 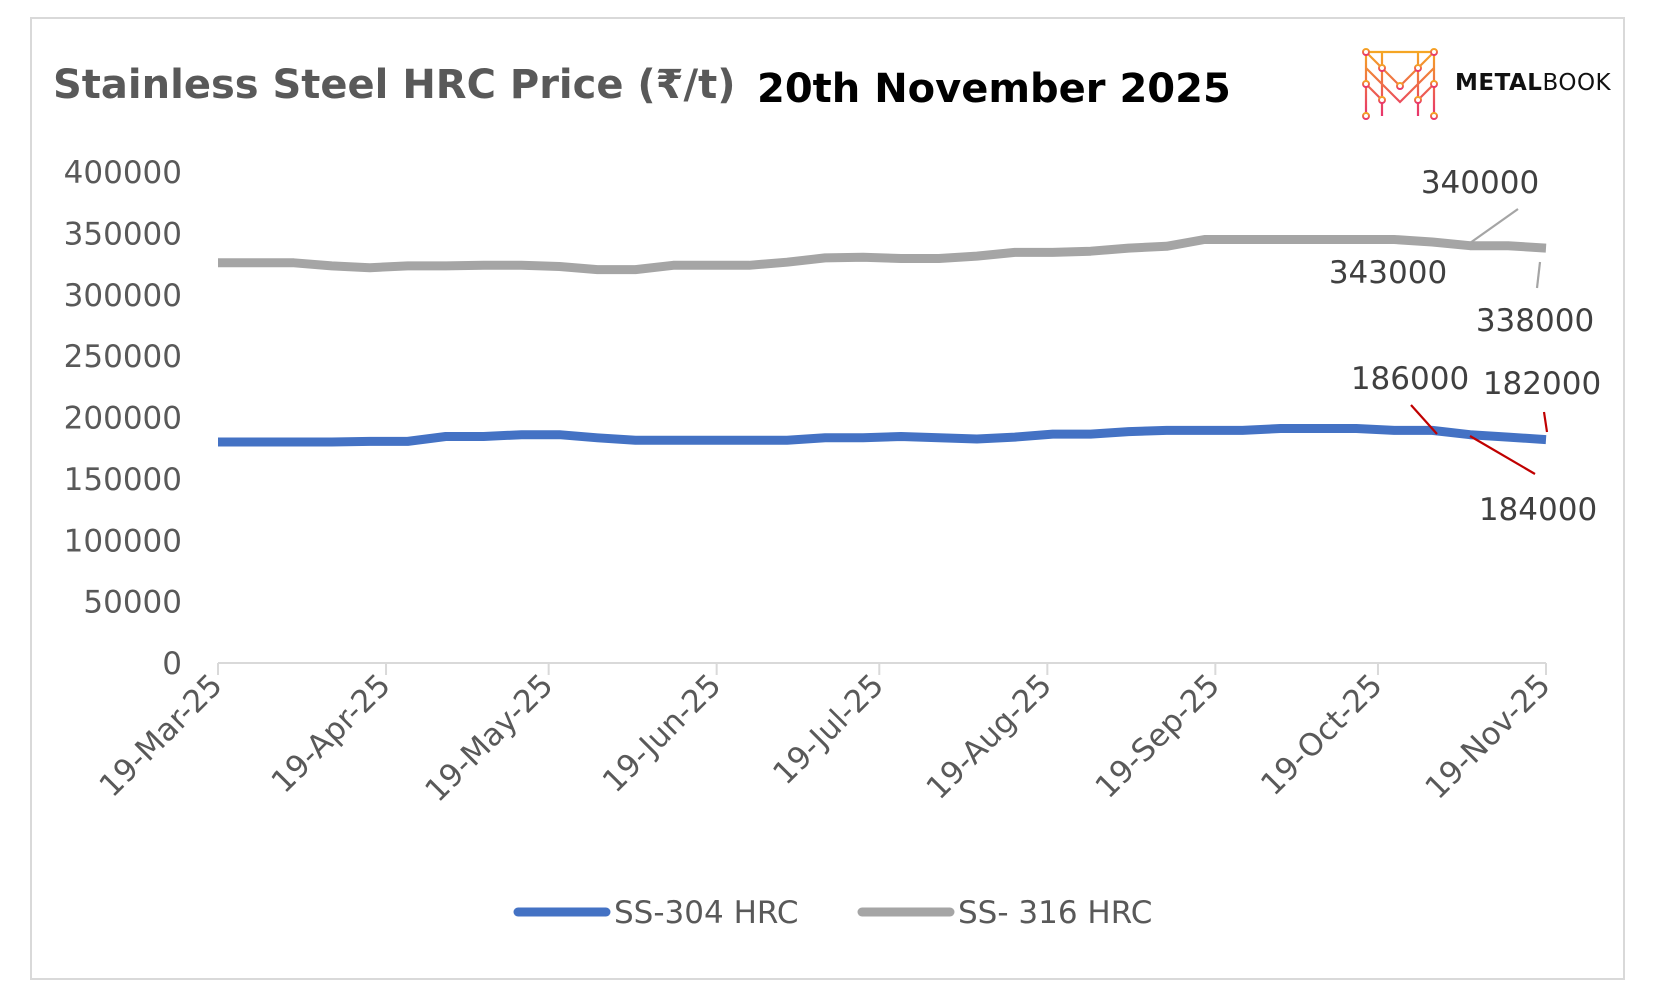 What do you see at coordinates (1538, 510) in the screenshot?
I see `data-label: 184000` at bounding box center [1538, 510].